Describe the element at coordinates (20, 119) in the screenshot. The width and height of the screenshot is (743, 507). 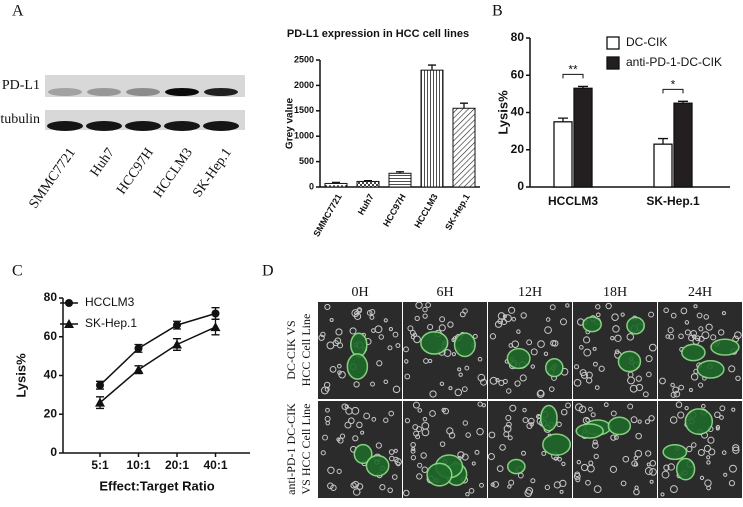
I see `blot-band-label: β-tubulin` at that location.